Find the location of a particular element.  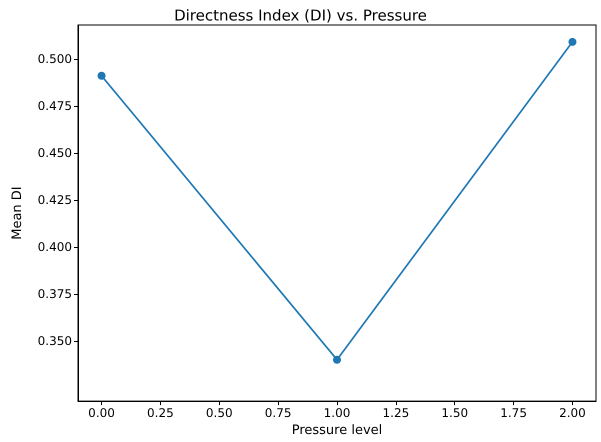

x-tick-label: 2.00 is located at coordinates (572, 413).